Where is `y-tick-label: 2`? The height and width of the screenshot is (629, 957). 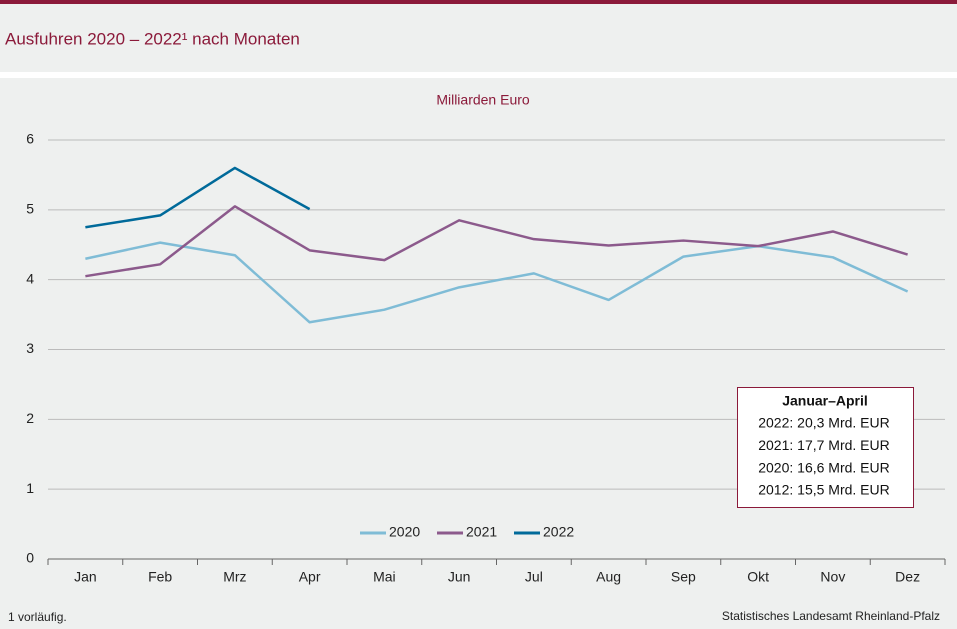 y-tick-label: 2 is located at coordinates (30, 418).